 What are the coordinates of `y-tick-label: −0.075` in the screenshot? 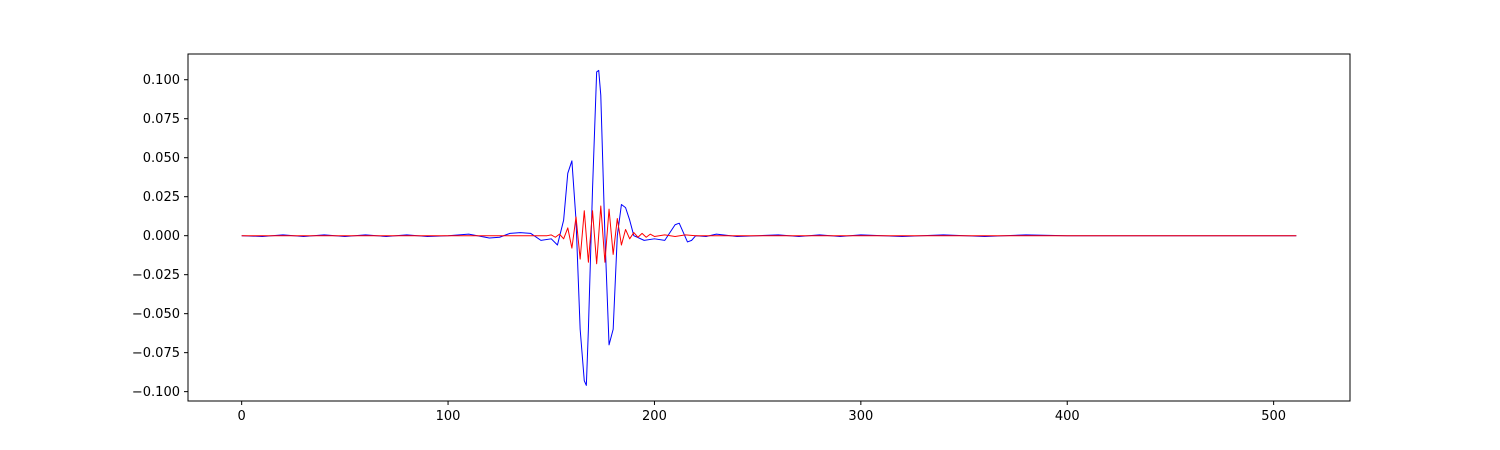 It's located at (156, 353).